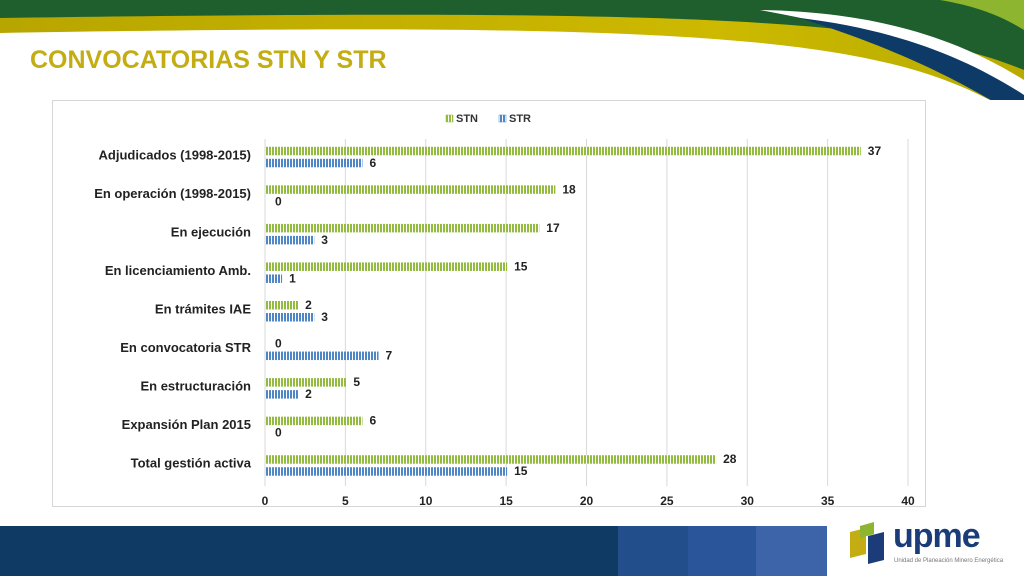  I want to click on x-tick-label: 15, so click(506, 501).